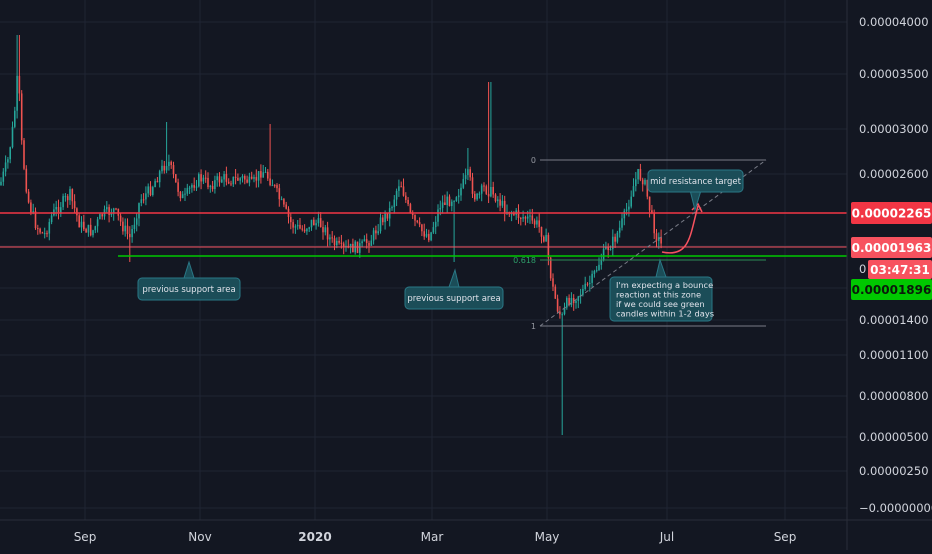 The width and height of the screenshot is (932, 554). Describe the element at coordinates (658, 295) in the screenshot. I see `callout-text: reaction at this zone` at that location.